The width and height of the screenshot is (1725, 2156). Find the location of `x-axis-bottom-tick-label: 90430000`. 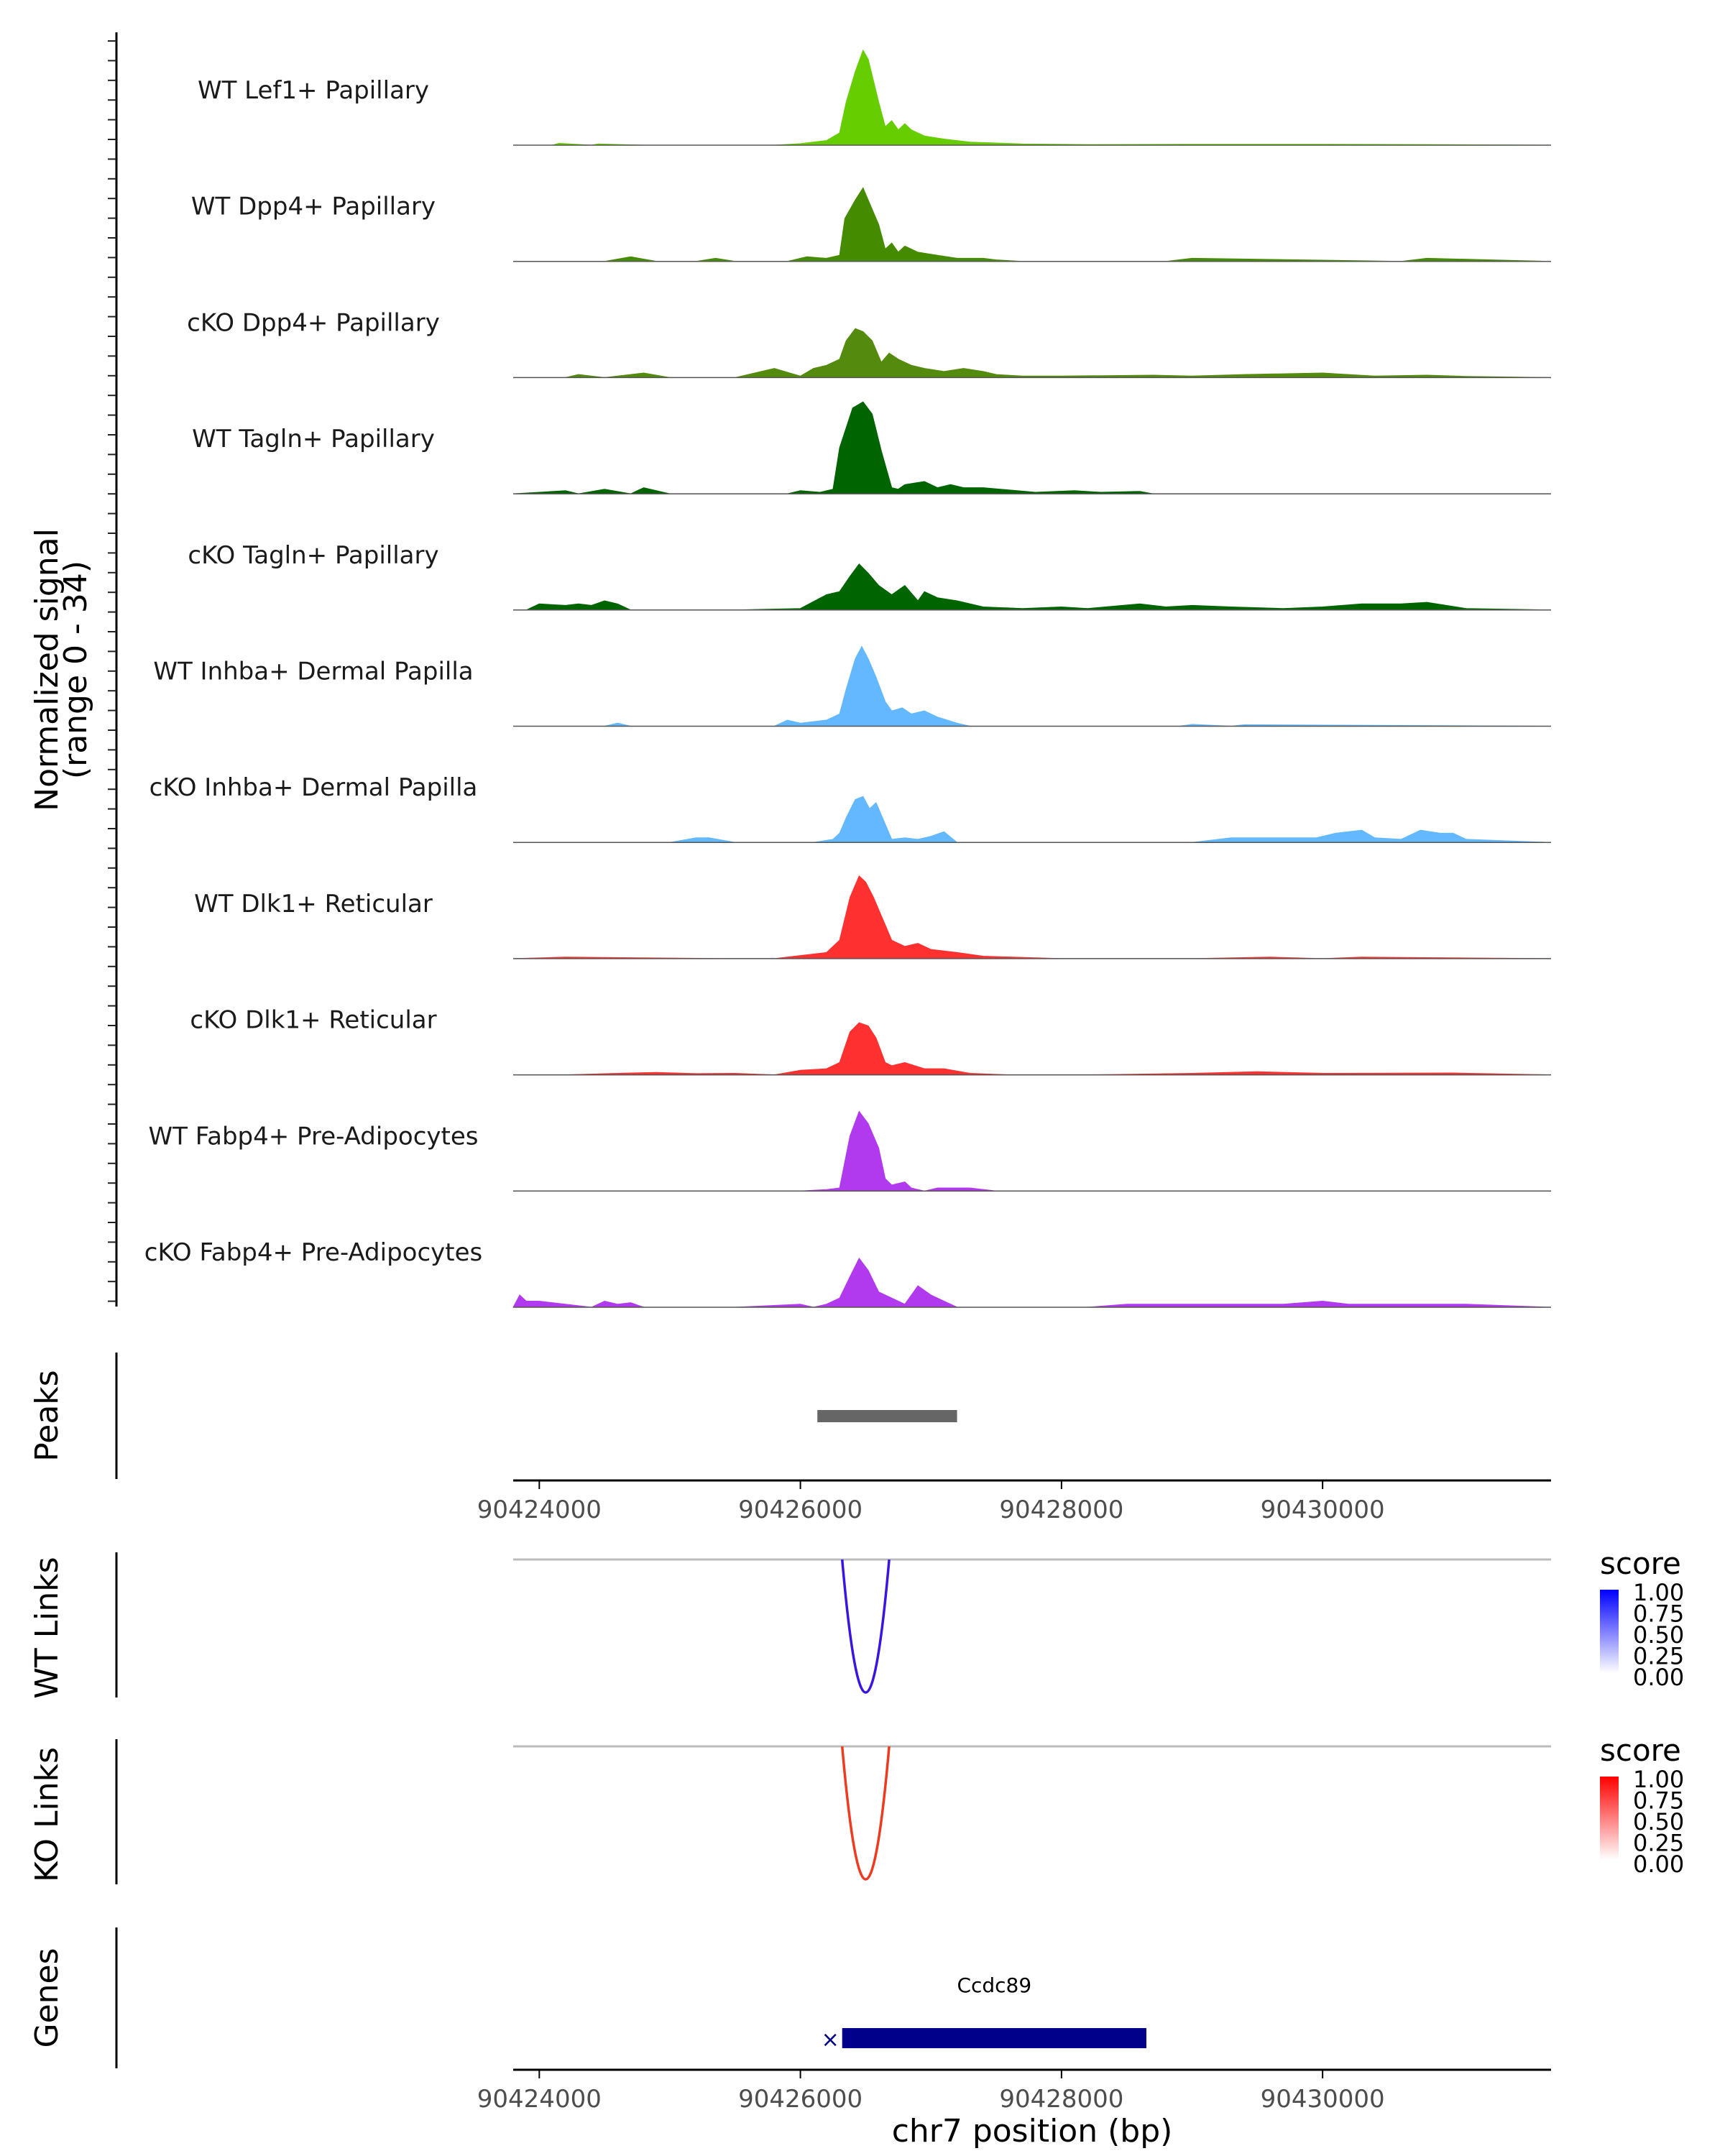

x-axis-bottom-tick-label: 90430000 is located at coordinates (1323, 2099).